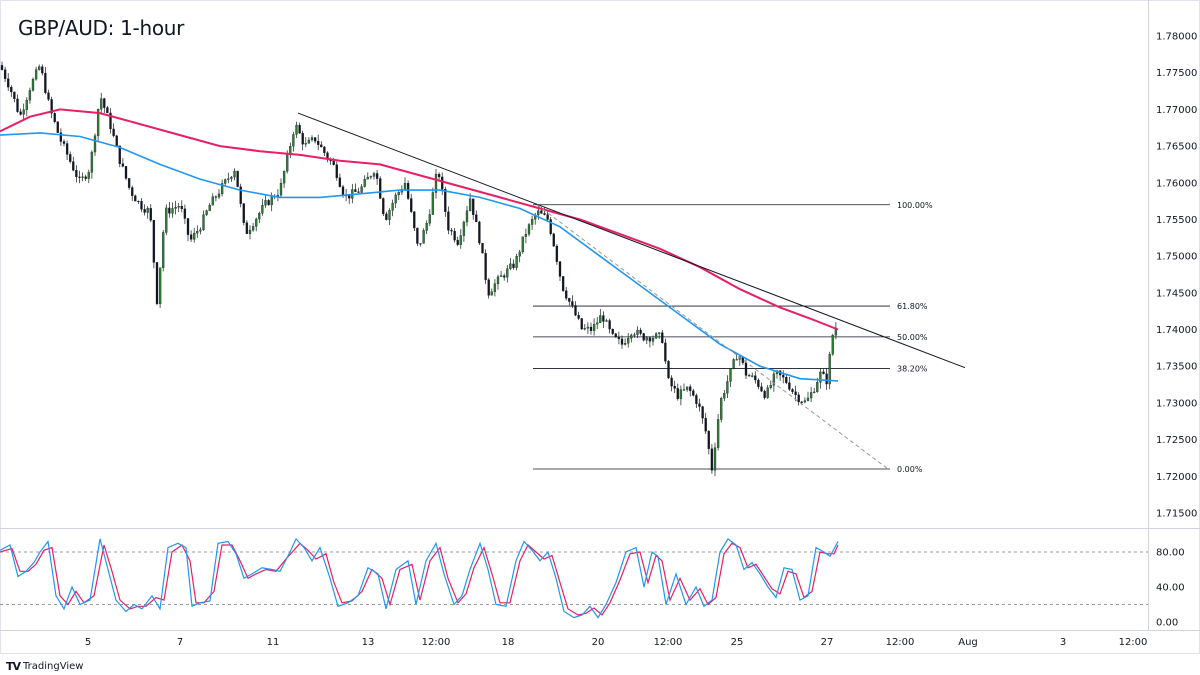  Describe the element at coordinates (1176, 257) in the screenshot. I see `price-tick-label: 1.75000` at that location.